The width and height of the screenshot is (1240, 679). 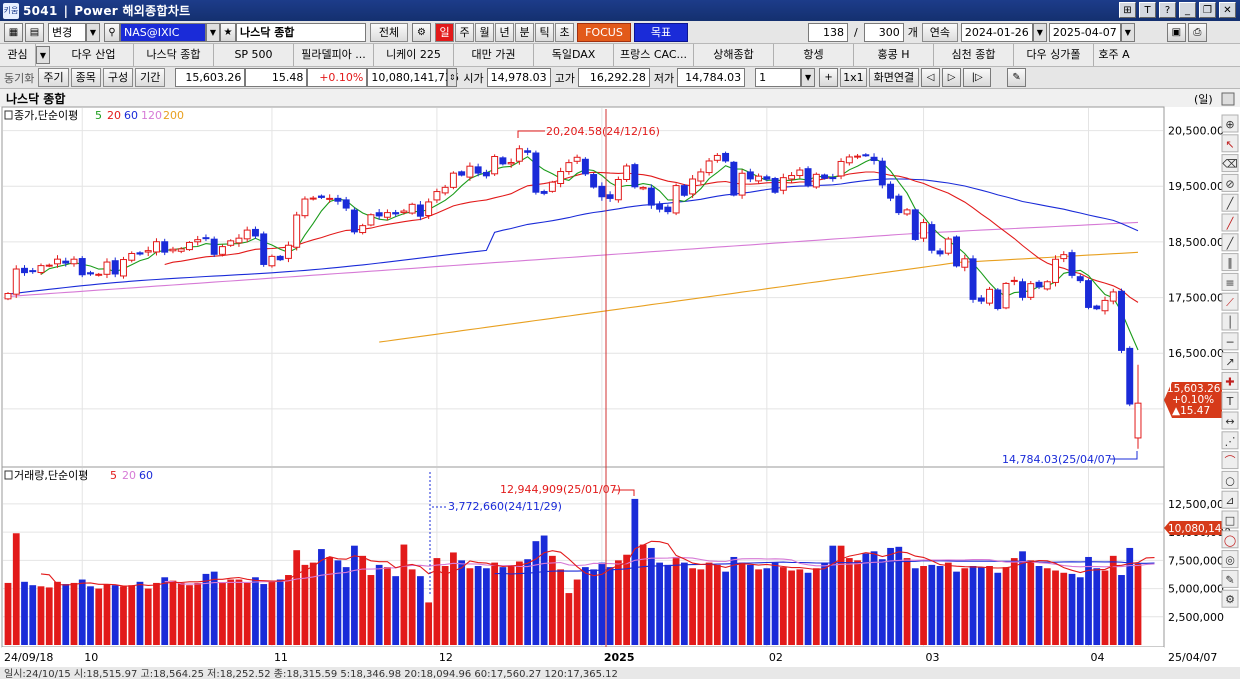 What do you see at coordinates (1230, 519) in the screenshot?
I see `box-icon: □` at bounding box center [1230, 519].